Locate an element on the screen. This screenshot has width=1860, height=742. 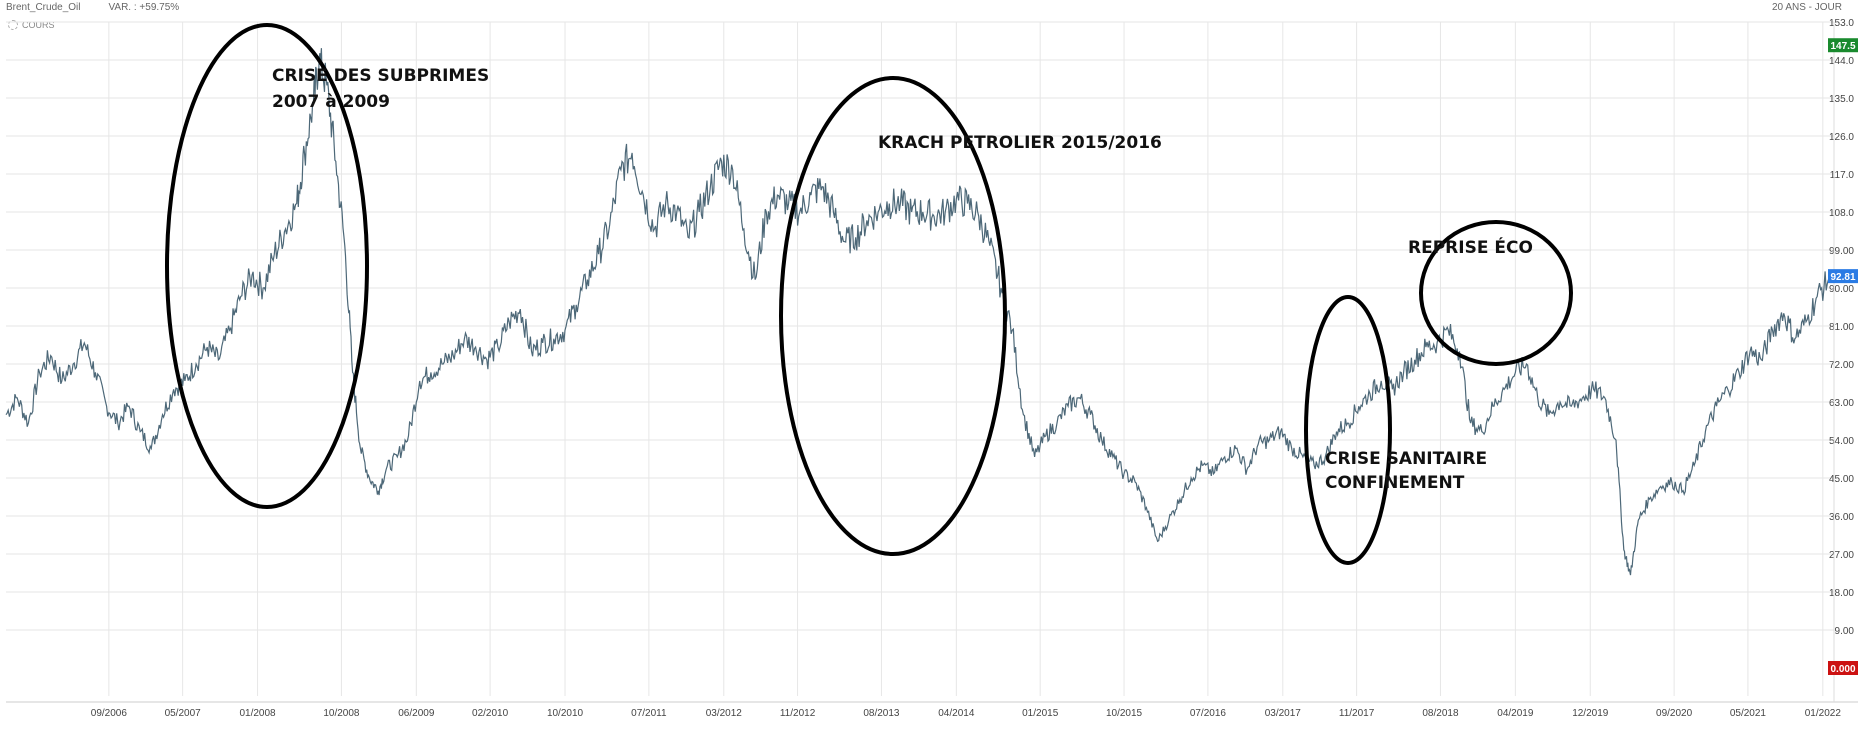
y-tick-label: 117.0 is located at coordinates (1842, 175).